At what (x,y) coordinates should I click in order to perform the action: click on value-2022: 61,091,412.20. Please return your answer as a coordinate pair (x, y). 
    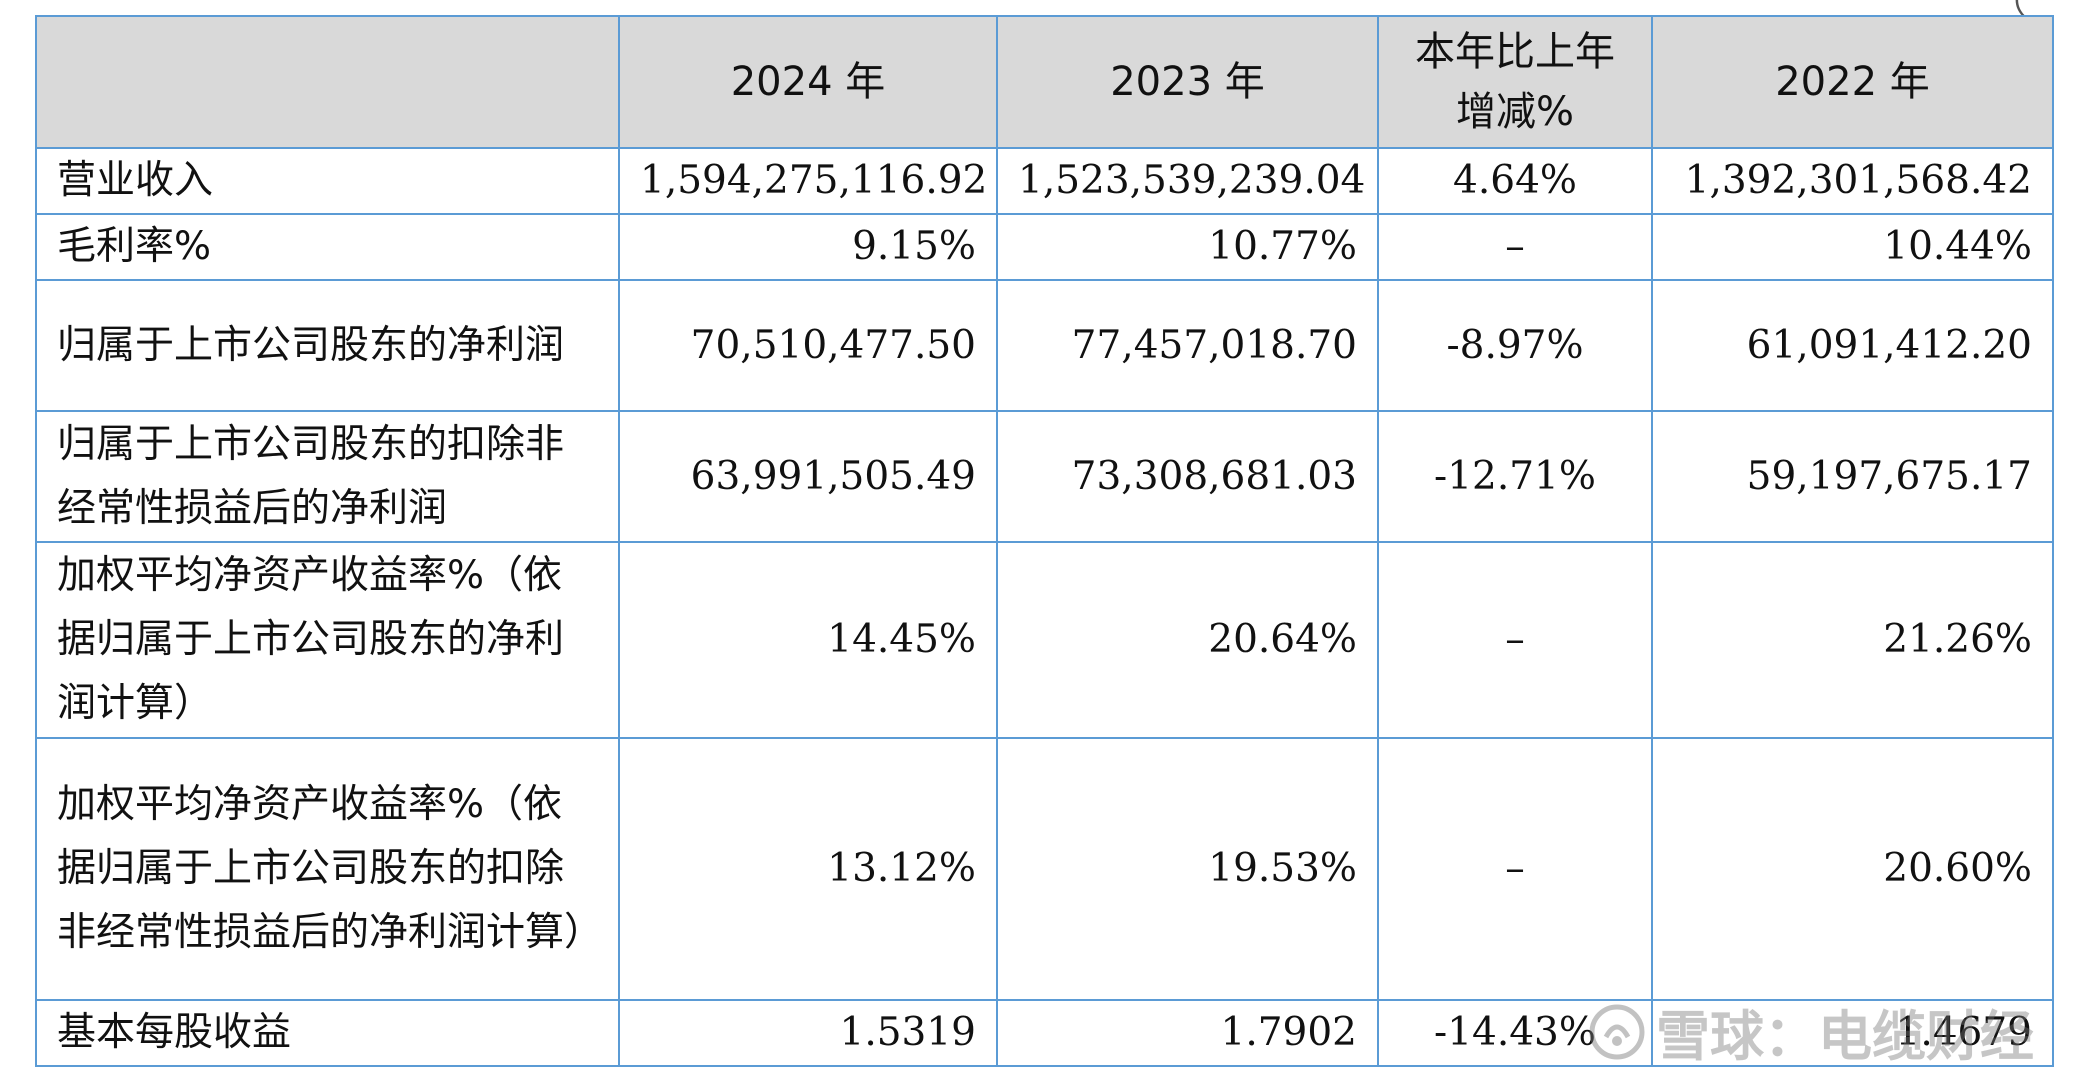
    Looking at the image, I should click on (1852, 345).